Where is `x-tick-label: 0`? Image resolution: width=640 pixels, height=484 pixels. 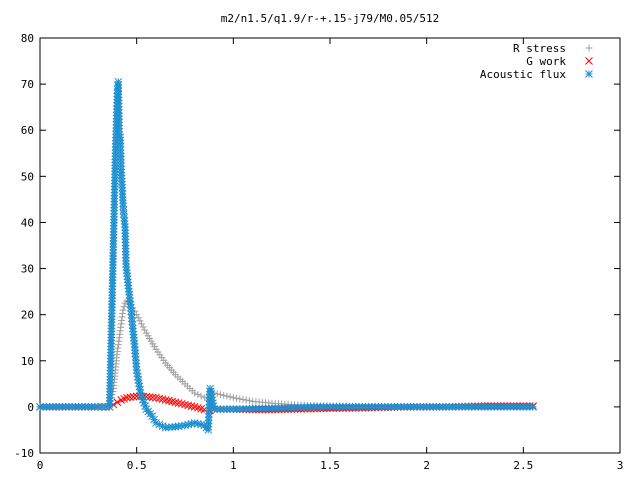 x-tick-label: 0 is located at coordinates (40, 465).